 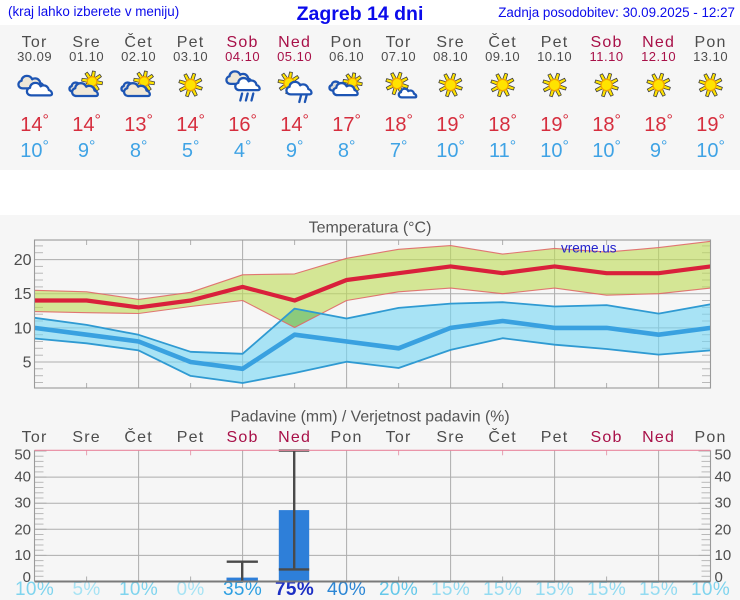 What do you see at coordinates (370, 228) in the screenshot?
I see `svg-text: Temperatura (°C)` at bounding box center [370, 228].